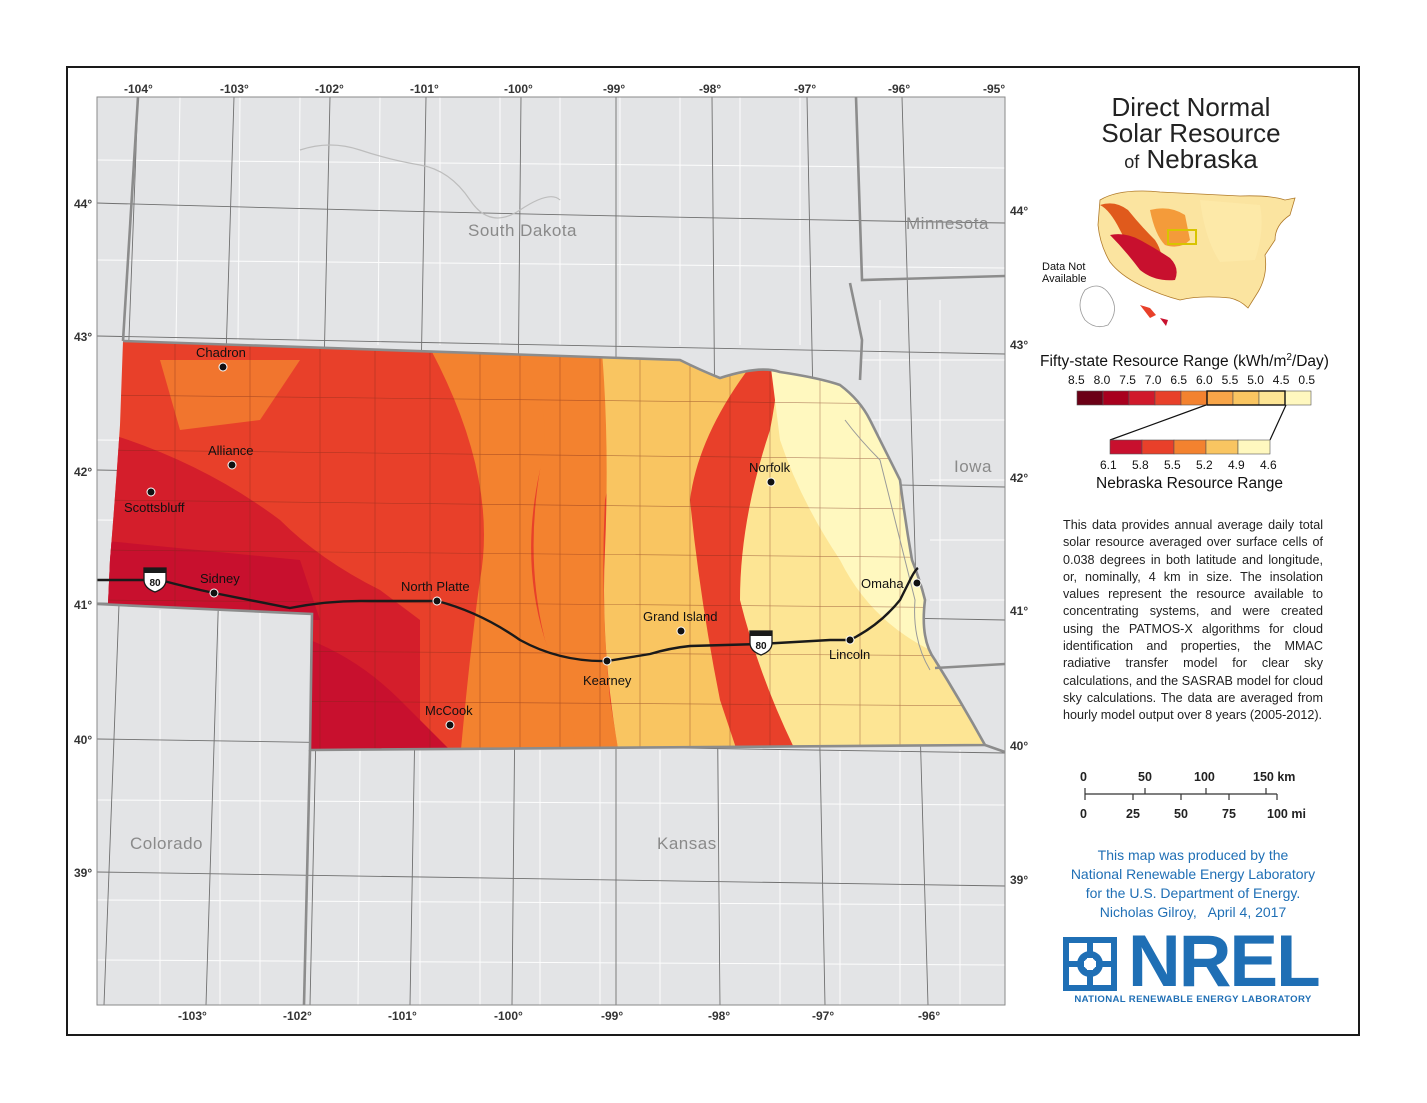 Image resolution: width=1427 pixels, height=1103 pixels. I want to click on city-dot-kearney, so click(607, 661).